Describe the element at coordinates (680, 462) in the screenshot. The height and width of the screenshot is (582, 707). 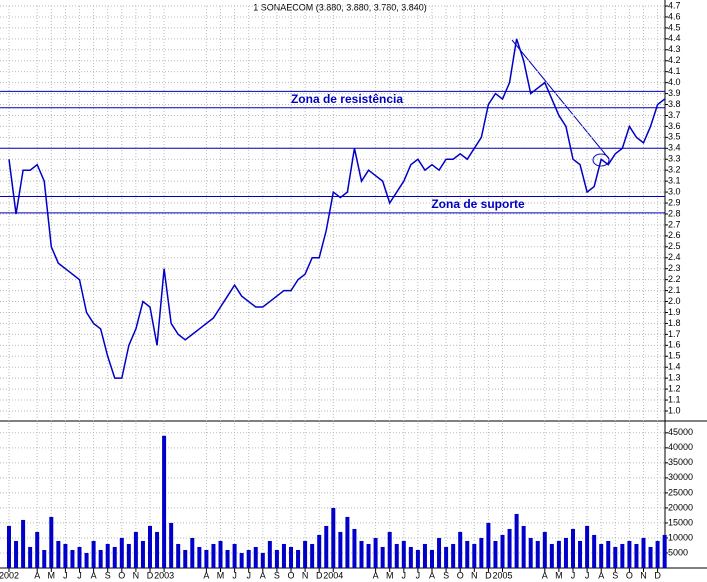
I see `y2-tick-label: 35000` at that location.